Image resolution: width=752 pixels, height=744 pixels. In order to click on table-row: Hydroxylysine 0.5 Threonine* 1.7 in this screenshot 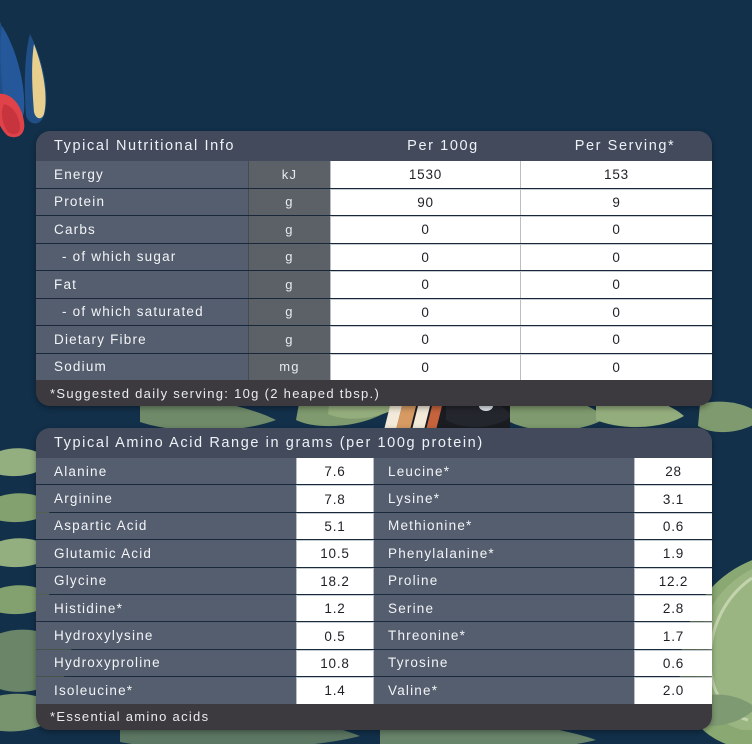, I will do `click(374, 635)`.